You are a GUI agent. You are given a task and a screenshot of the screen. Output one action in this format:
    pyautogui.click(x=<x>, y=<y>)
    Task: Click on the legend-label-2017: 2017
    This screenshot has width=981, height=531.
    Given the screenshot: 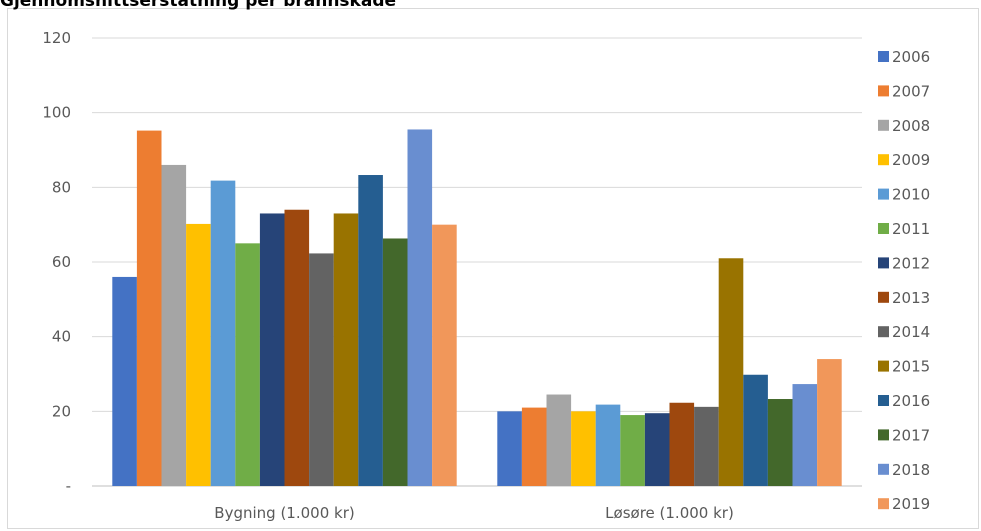 What is the action you would take?
    pyautogui.click(x=911, y=435)
    